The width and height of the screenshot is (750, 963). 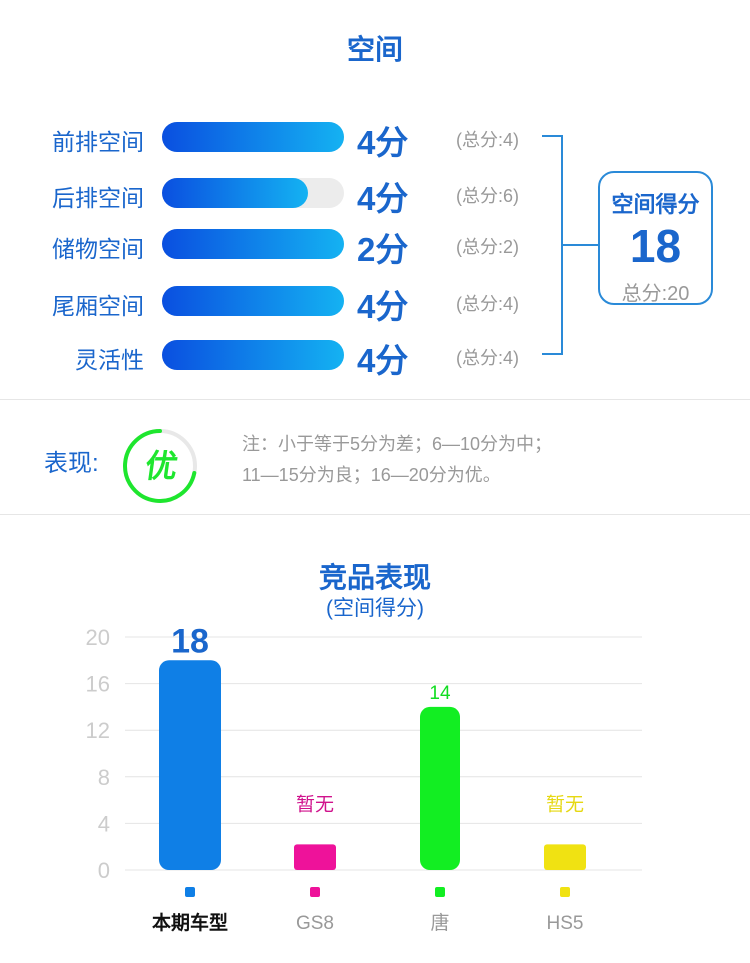 I want to click on bar-data-label: 18, so click(x=190, y=641).